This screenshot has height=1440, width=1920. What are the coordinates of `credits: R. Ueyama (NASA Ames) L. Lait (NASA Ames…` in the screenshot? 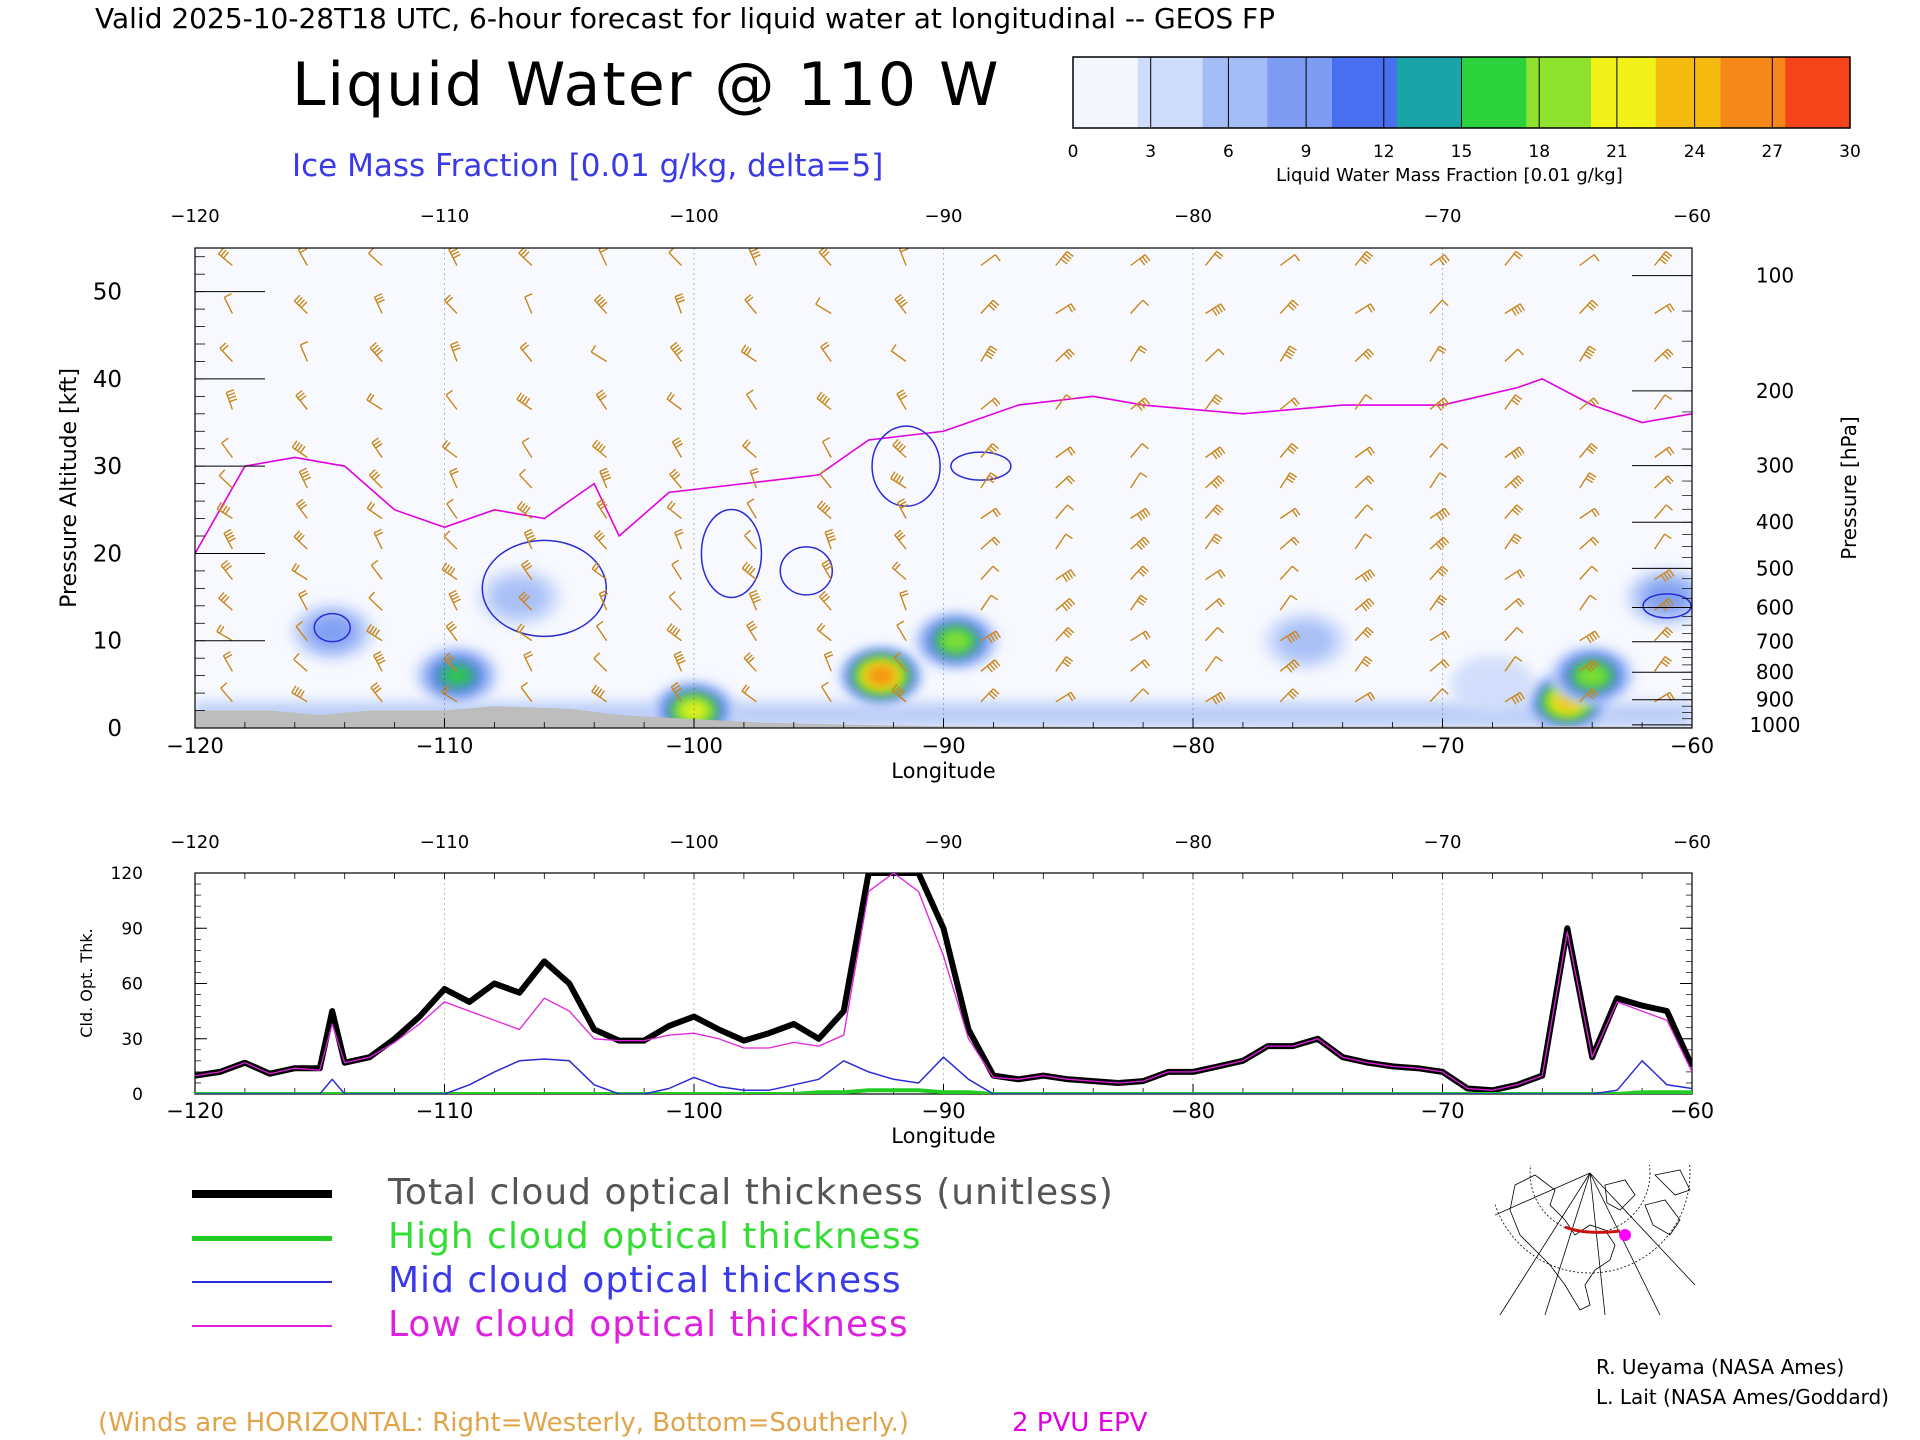 It's located at (1742, 1382).